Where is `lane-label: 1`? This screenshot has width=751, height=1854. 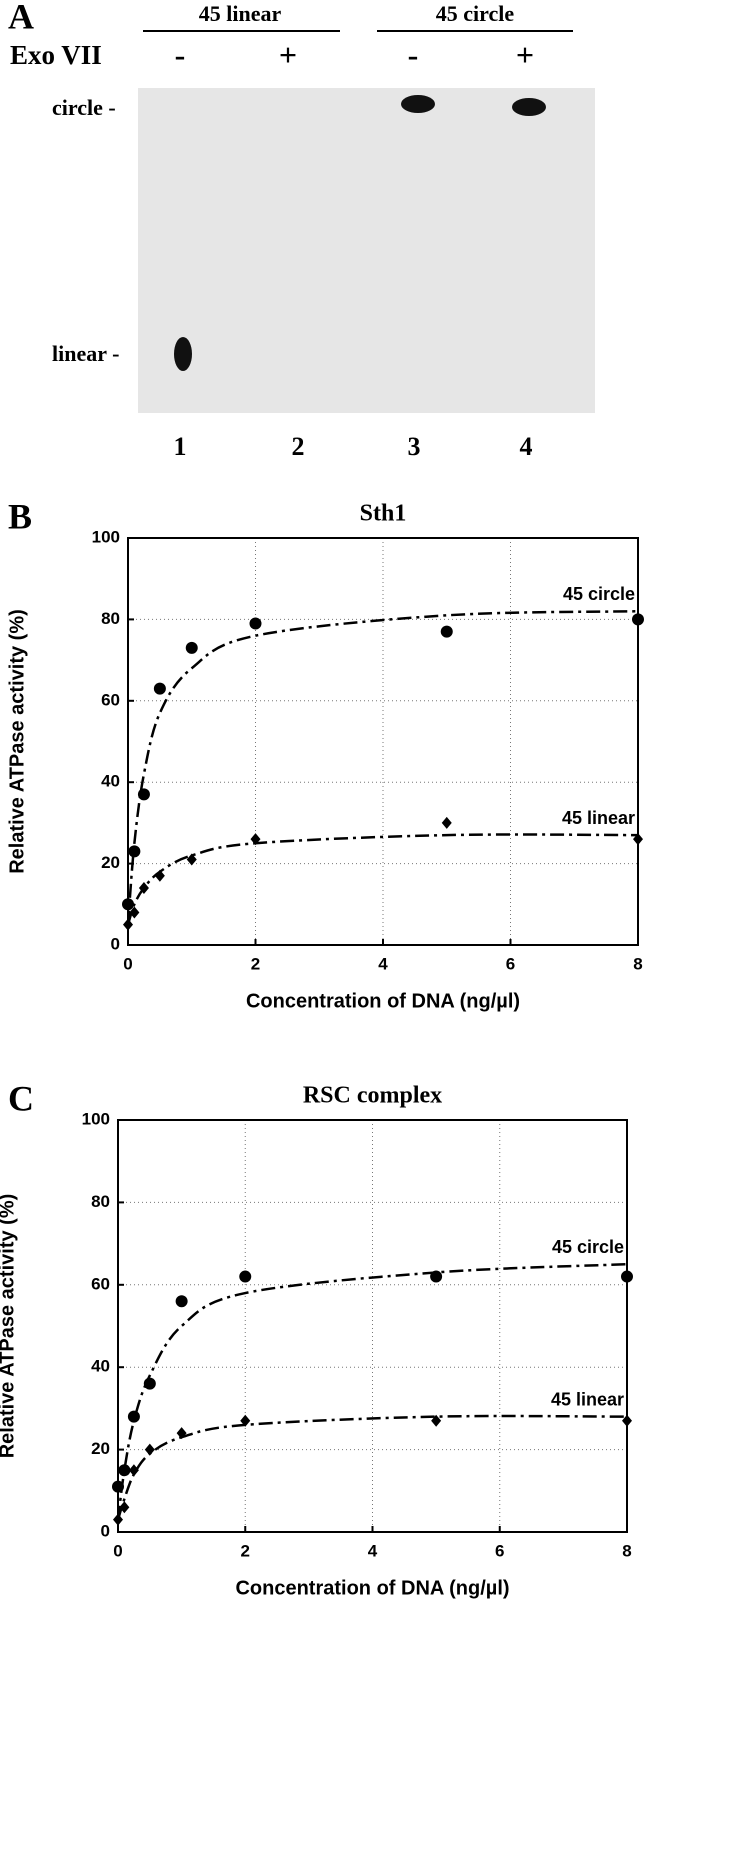
lane-label: 1 is located at coordinates (180, 446).